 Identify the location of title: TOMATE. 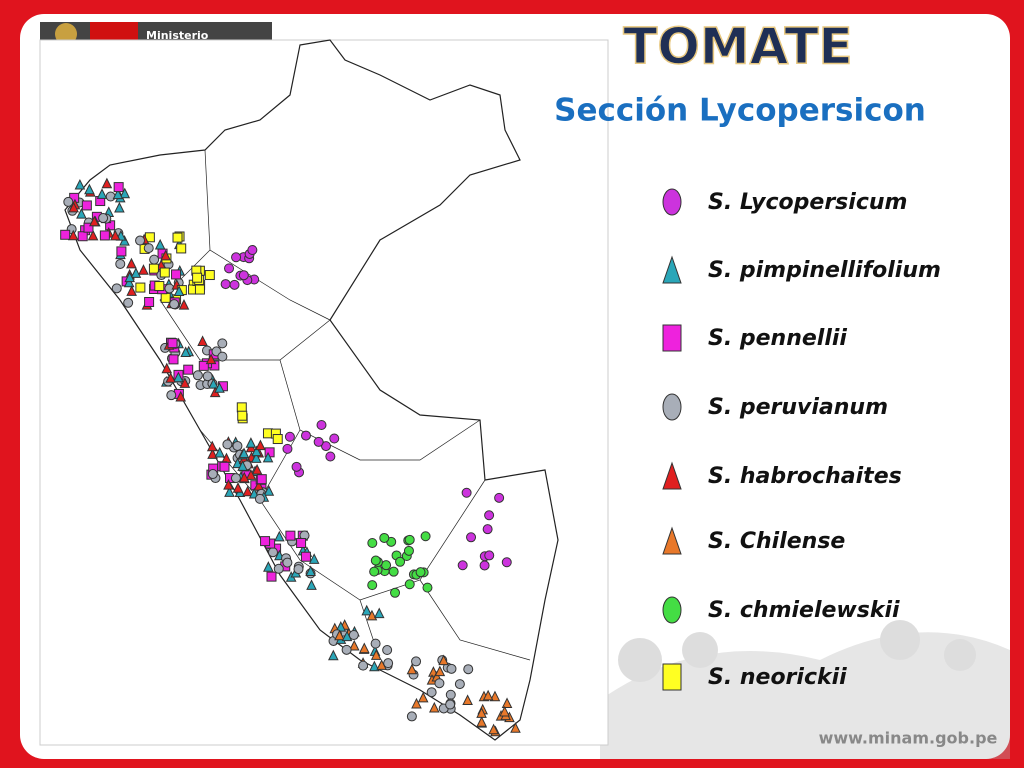
(737, 47).